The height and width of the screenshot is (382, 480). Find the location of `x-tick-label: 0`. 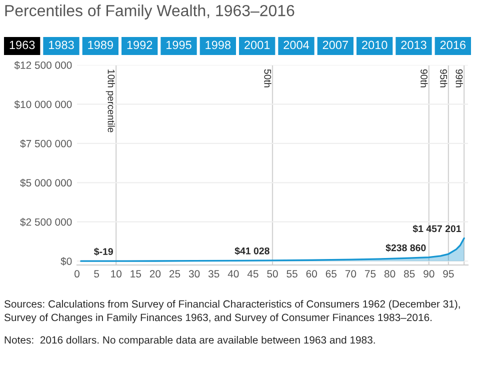

x-tick-label: 0 is located at coordinates (77, 274).